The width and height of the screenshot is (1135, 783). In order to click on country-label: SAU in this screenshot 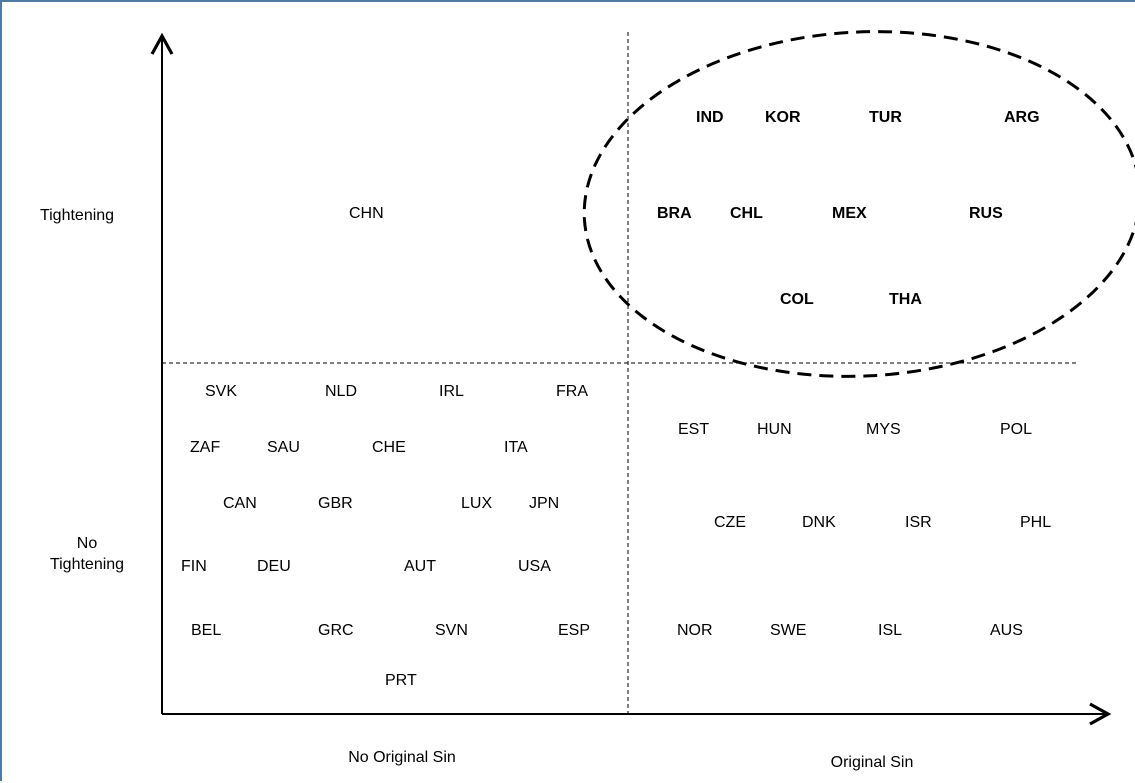, I will do `click(283, 447)`.